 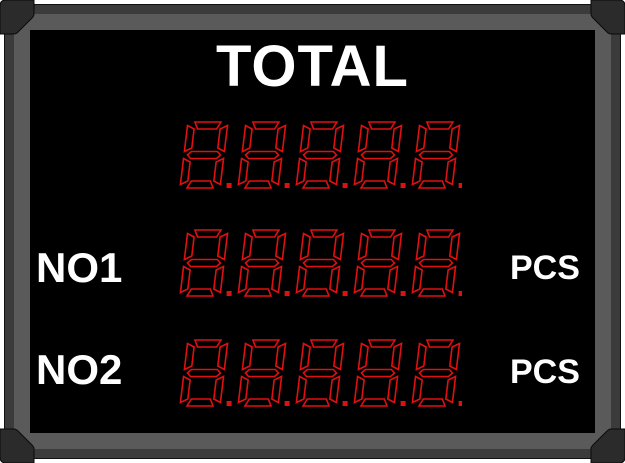 I want to click on corner-bracket-bottom-left, so click(x=22, y=441).